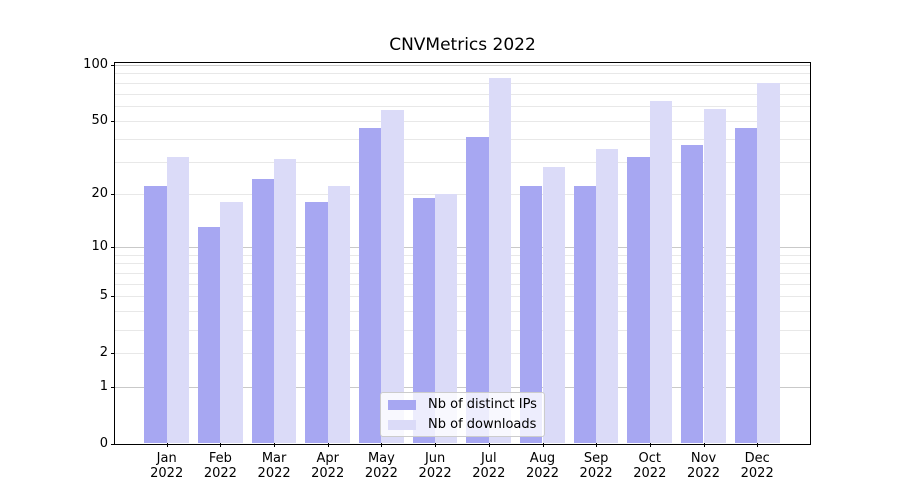 The height and width of the screenshot is (500, 900). Describe the element at coordinates (285, 301) in the screenshot. I see `bar-downloads-mar` at that location.